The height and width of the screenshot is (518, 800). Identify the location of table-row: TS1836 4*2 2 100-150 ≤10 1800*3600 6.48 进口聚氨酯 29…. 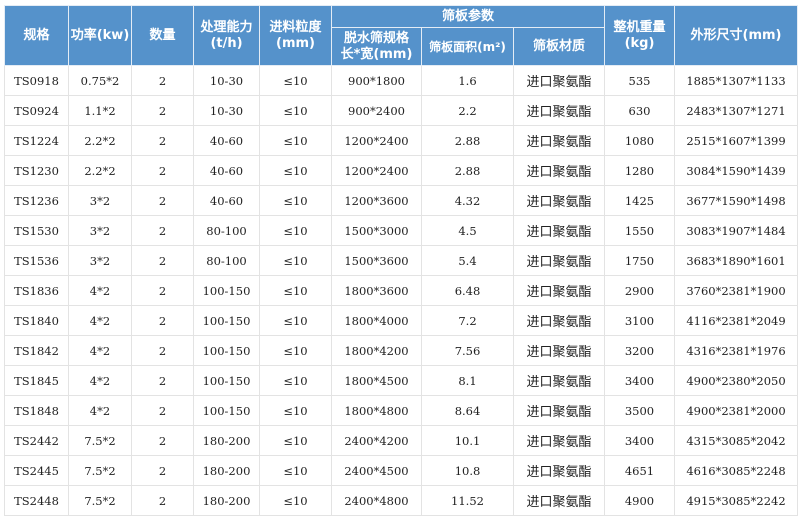
(401, 290).